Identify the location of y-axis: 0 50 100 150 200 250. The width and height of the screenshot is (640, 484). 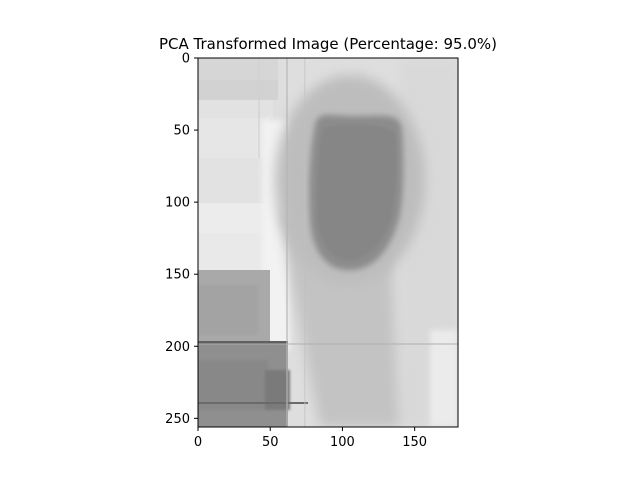
(181, 239).